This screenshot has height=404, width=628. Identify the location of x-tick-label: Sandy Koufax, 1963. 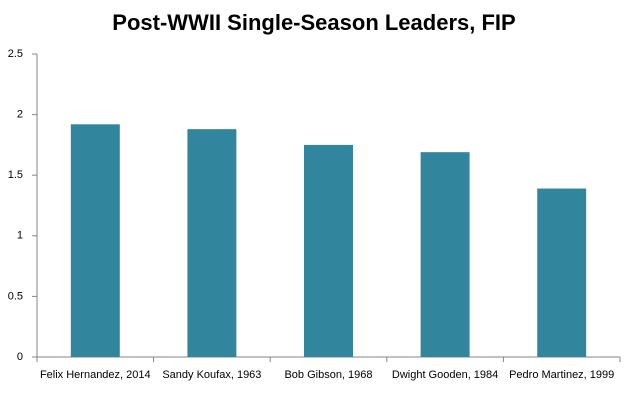
(212, 375).